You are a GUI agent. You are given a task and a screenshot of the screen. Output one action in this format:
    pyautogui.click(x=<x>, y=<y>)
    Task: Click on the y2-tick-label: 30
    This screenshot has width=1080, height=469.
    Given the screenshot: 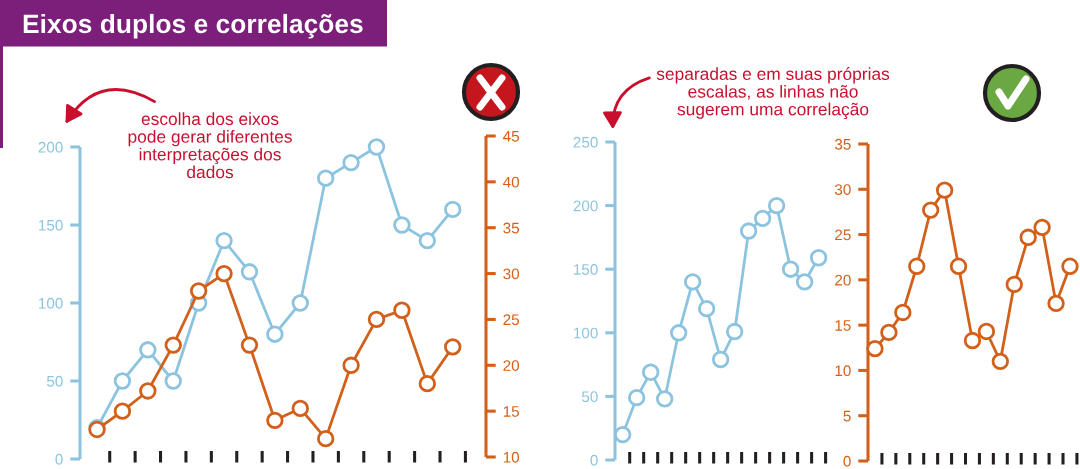 What is the action you would take?
    pyautogui.click(x=511, y=274)
    